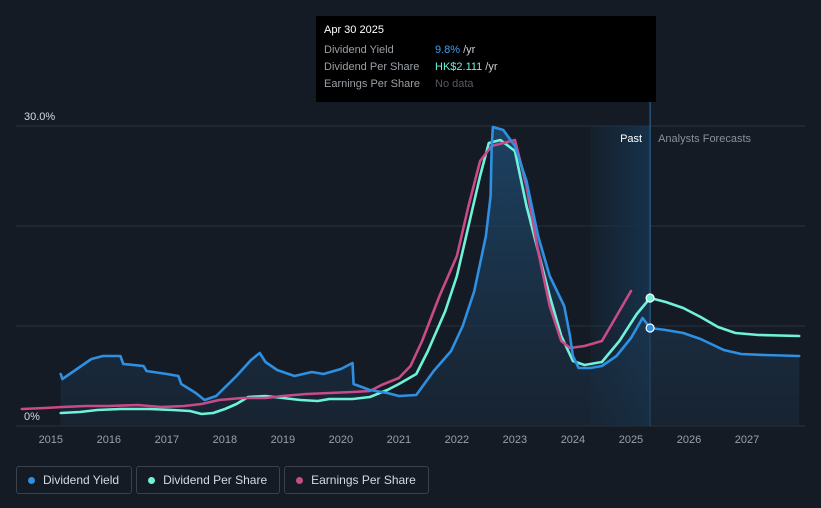  Describe the element at coordinates (341, 440) in the screenshot. I see `x-tick-label: 2020` at that location.